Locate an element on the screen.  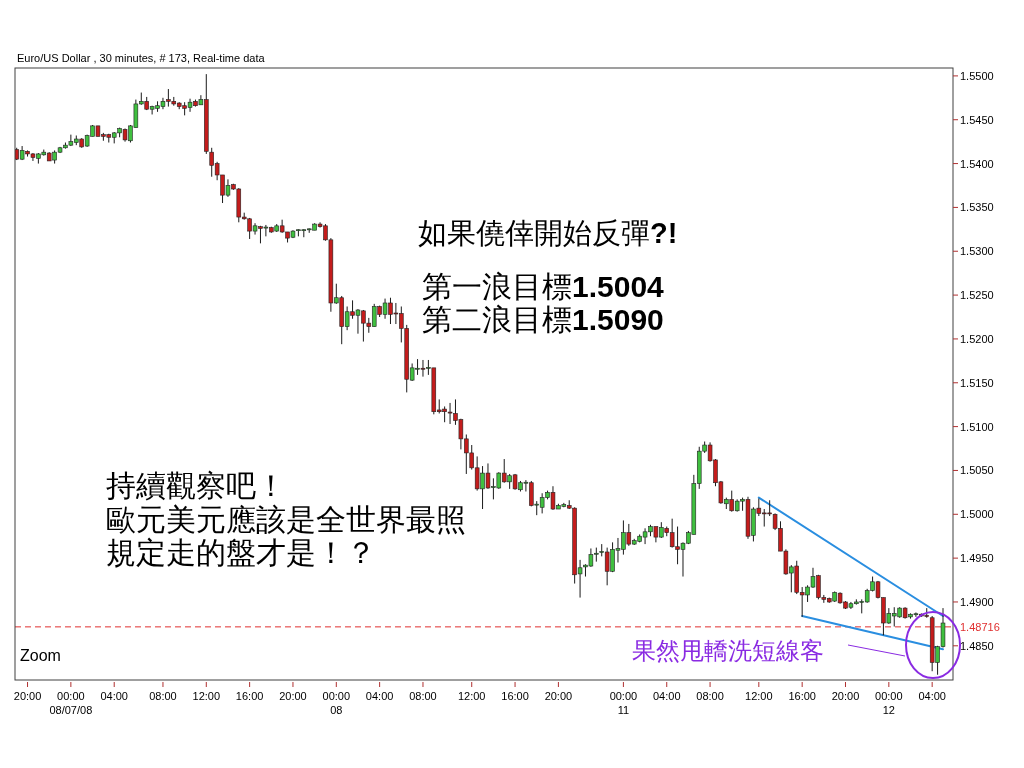
x-tick-label: 00:00 12 is located at coordinates (889, 703).